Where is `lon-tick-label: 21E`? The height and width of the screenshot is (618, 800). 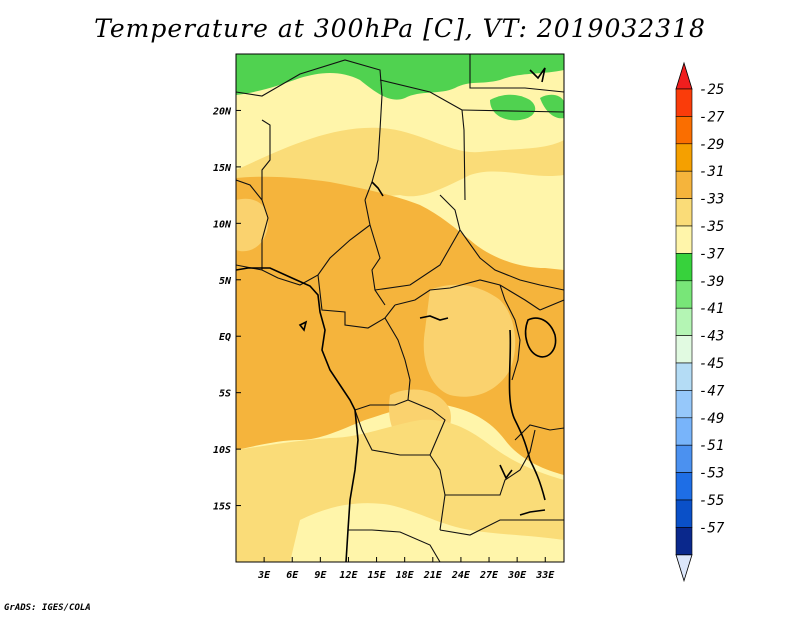
lon-tick-label: 21E is located at coordinates (433, 575).